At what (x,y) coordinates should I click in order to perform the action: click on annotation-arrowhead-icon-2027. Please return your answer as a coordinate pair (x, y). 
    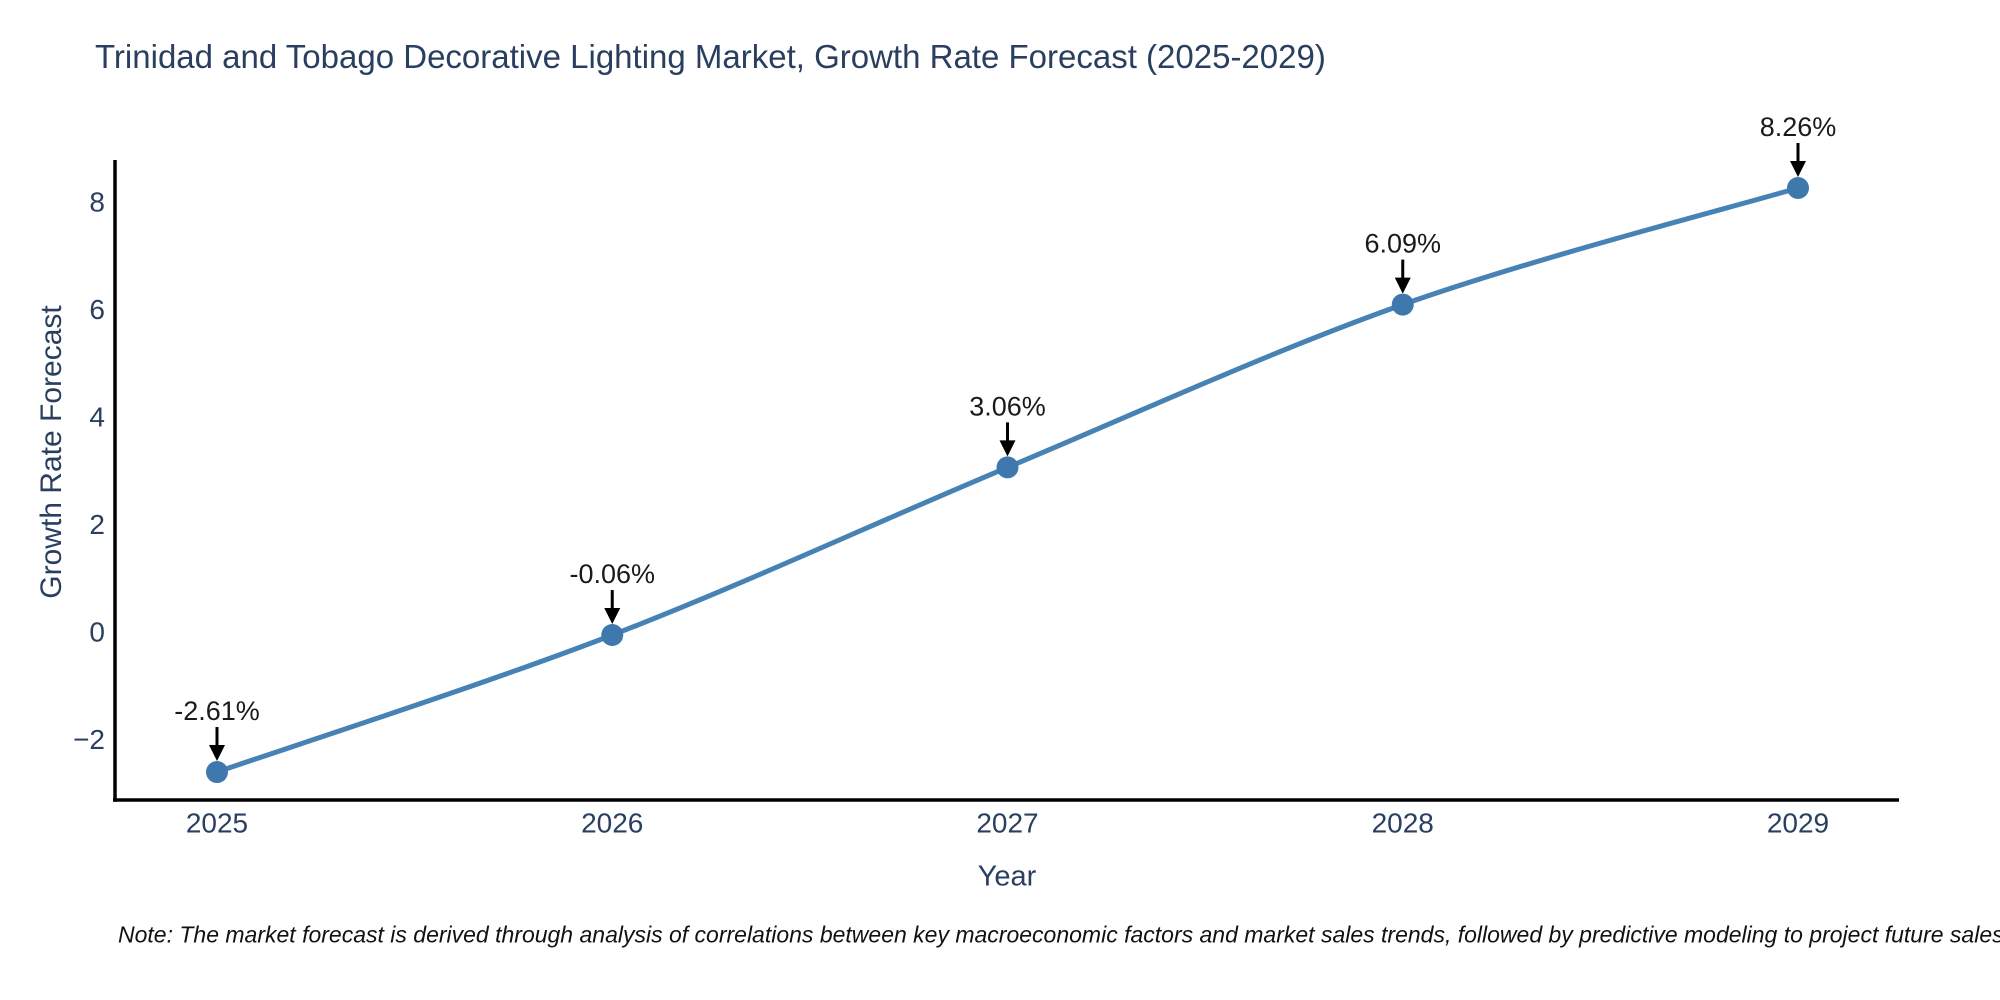
    Looking at the image, I should click on (1007, 448).